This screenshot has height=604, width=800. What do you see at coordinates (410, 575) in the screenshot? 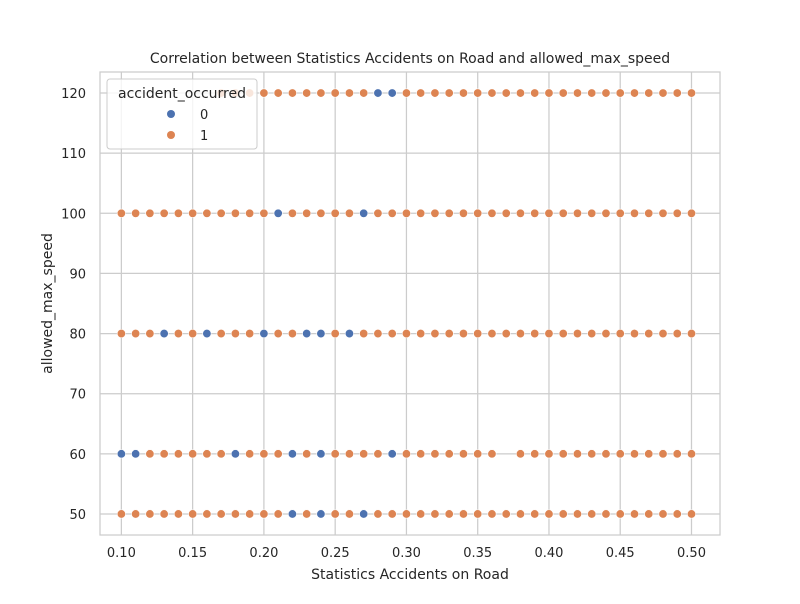
I see `x-axis-label: Statistics Accidents on Road` at bounding box center [410, 575].